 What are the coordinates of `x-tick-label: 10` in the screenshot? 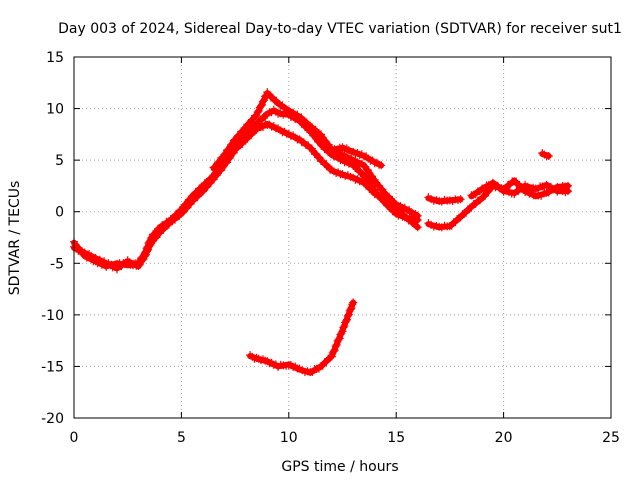 It's located at (289, 438).